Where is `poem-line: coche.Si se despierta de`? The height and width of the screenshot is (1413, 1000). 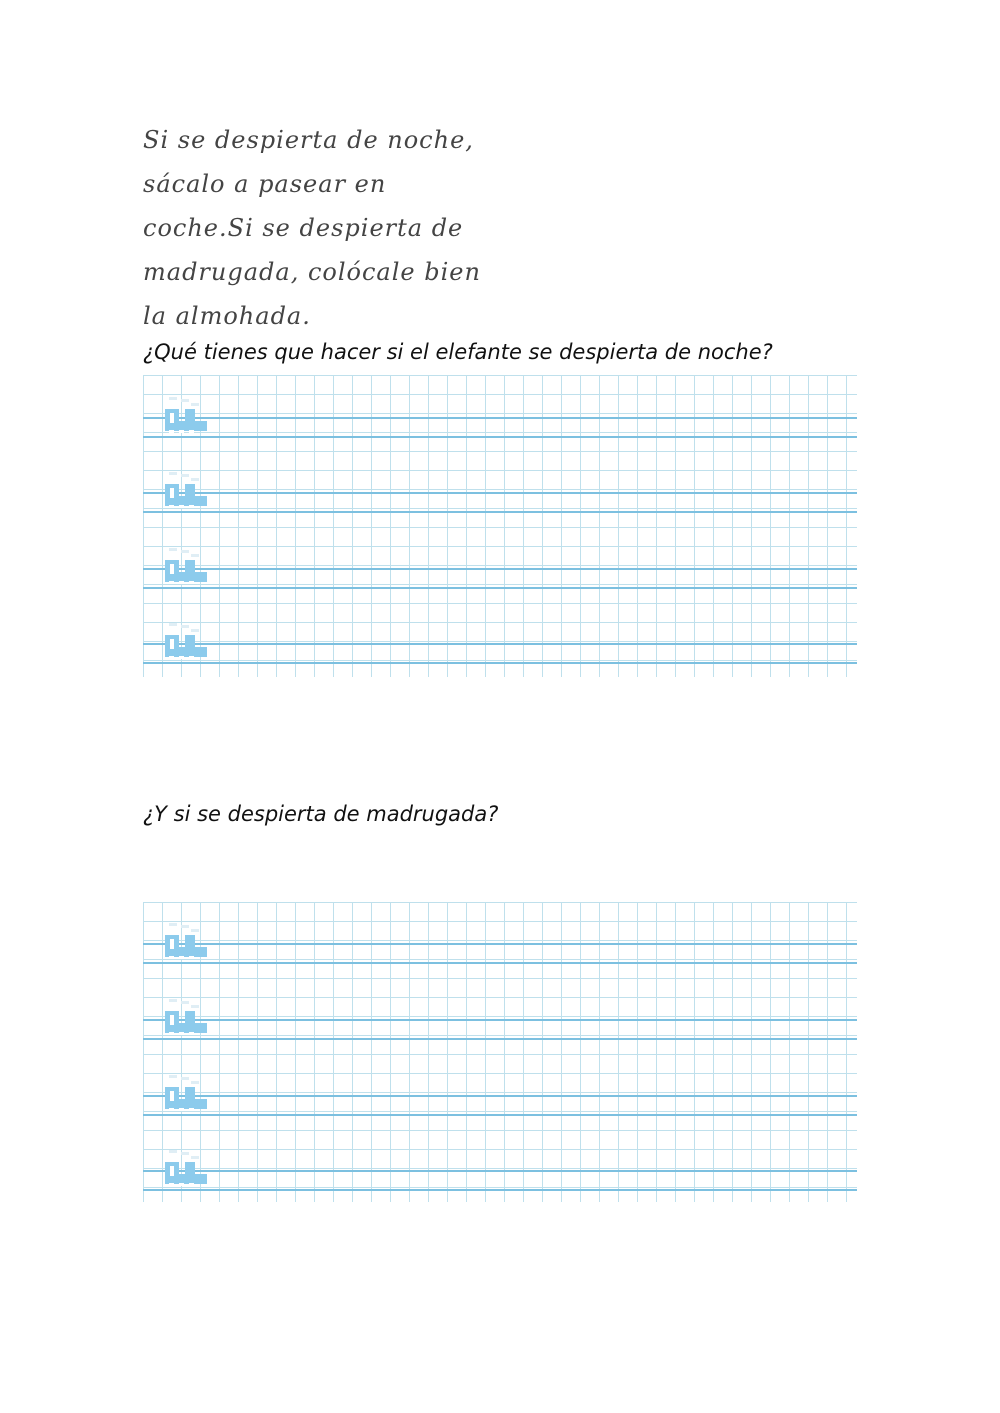 poem-line: coche.Si se despierta de is located at coordinates (303, 228).